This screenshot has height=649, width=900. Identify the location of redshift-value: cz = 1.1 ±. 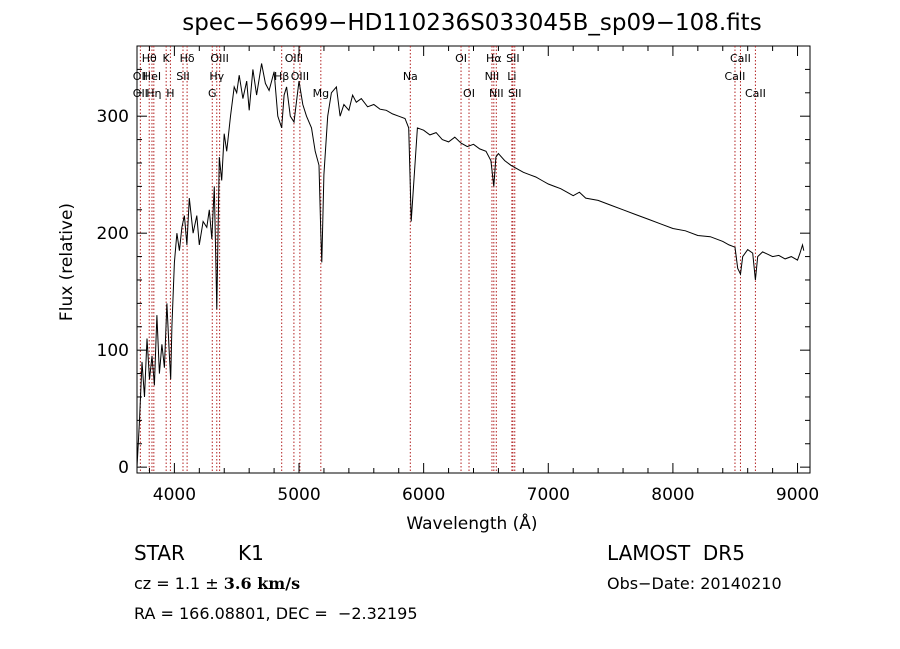
(179, 583).